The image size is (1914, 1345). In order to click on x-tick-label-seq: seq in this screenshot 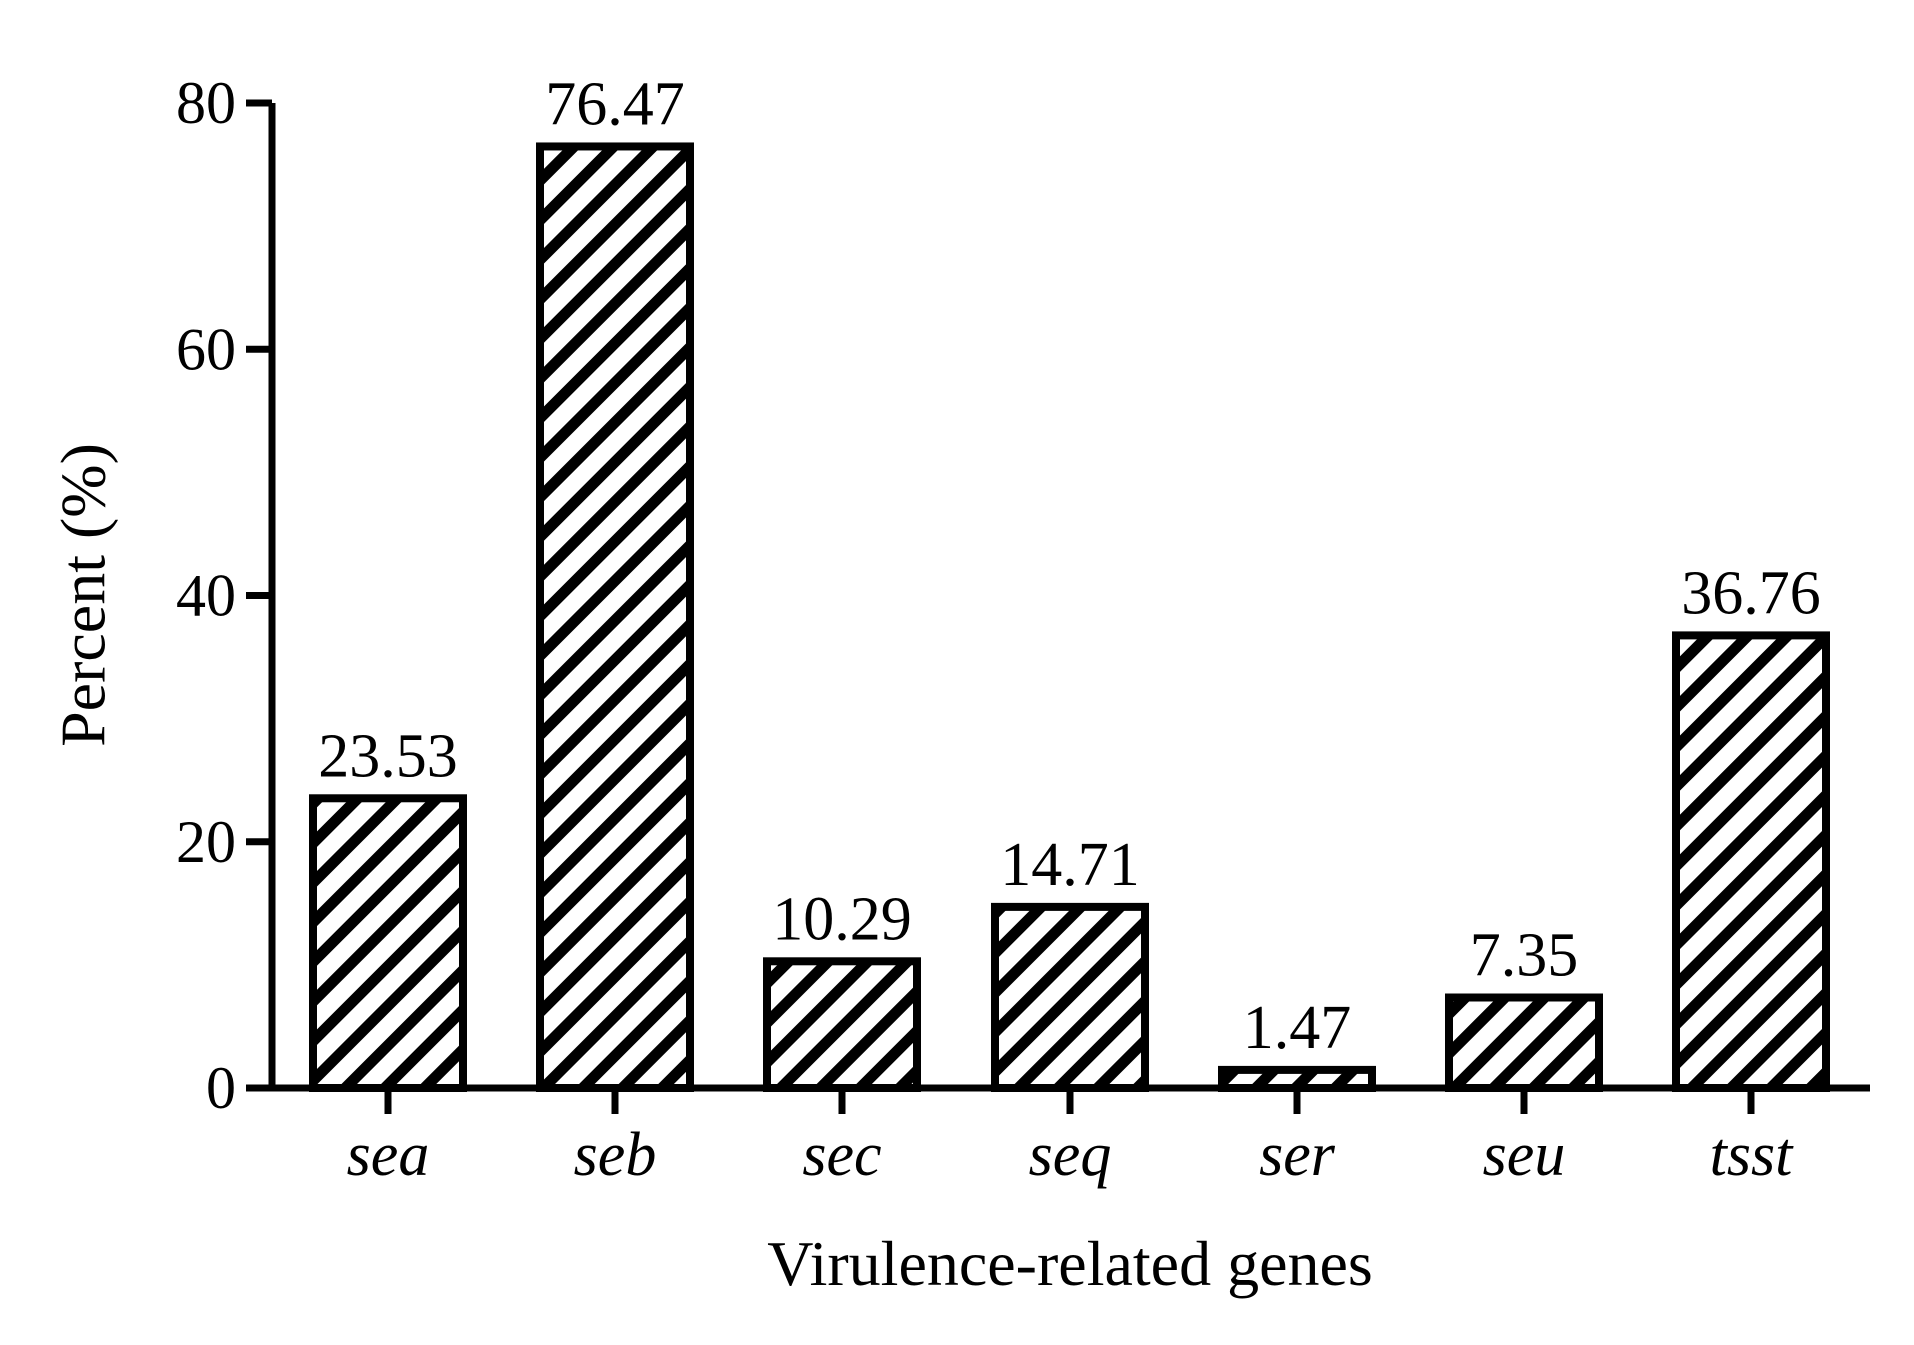, I will do `click(1070, 1155)`.